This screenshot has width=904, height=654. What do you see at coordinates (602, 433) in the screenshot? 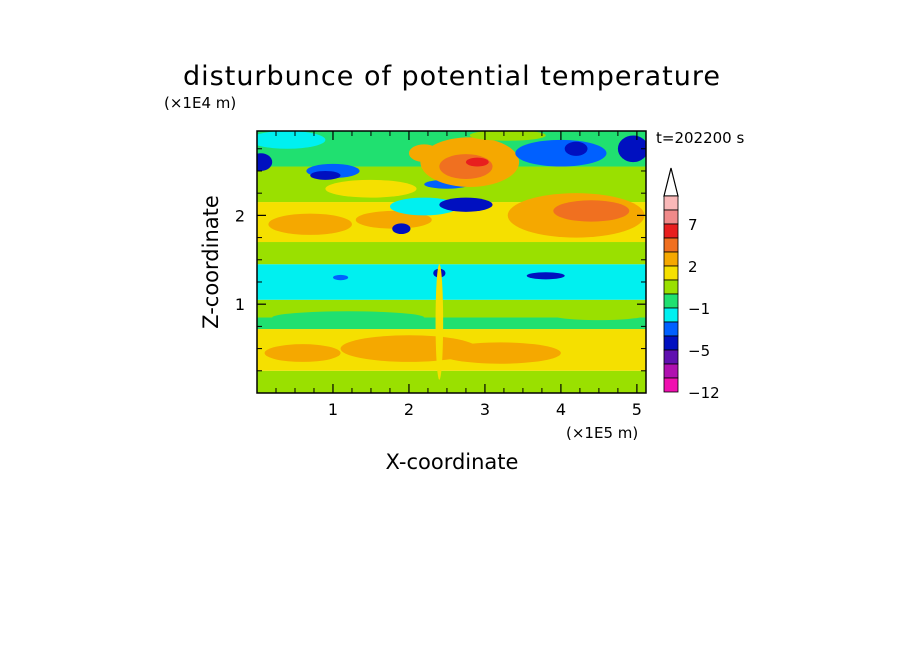
I see `x-unit-label: (×1E5 m)` at bounding box center [602, 433].